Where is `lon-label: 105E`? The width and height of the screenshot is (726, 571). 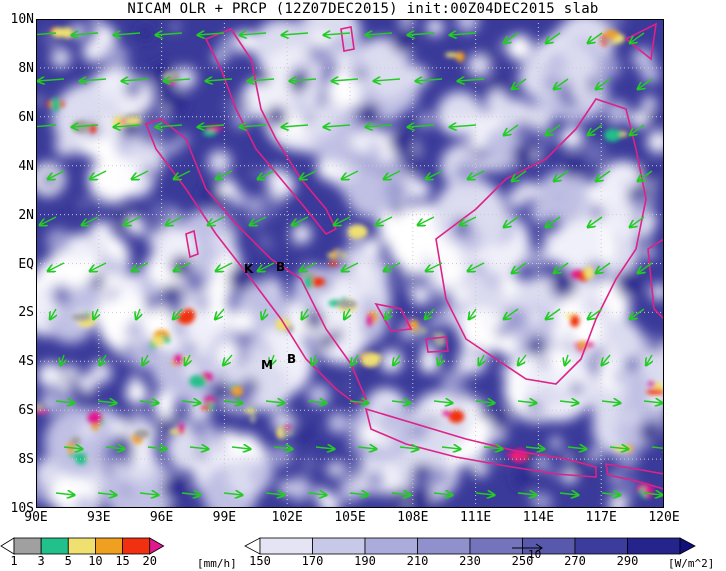 lon-label: 105E is located at coordinates (350, 517).